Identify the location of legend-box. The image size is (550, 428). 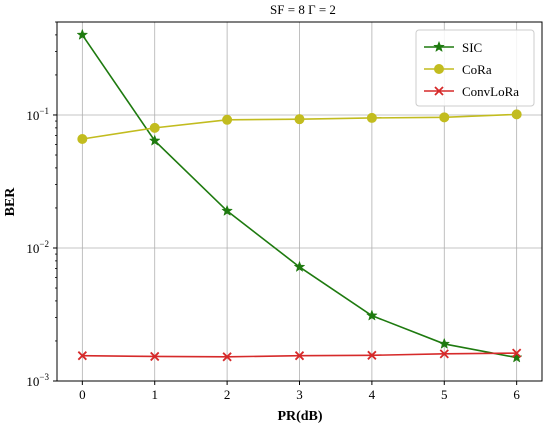
(475, 68).